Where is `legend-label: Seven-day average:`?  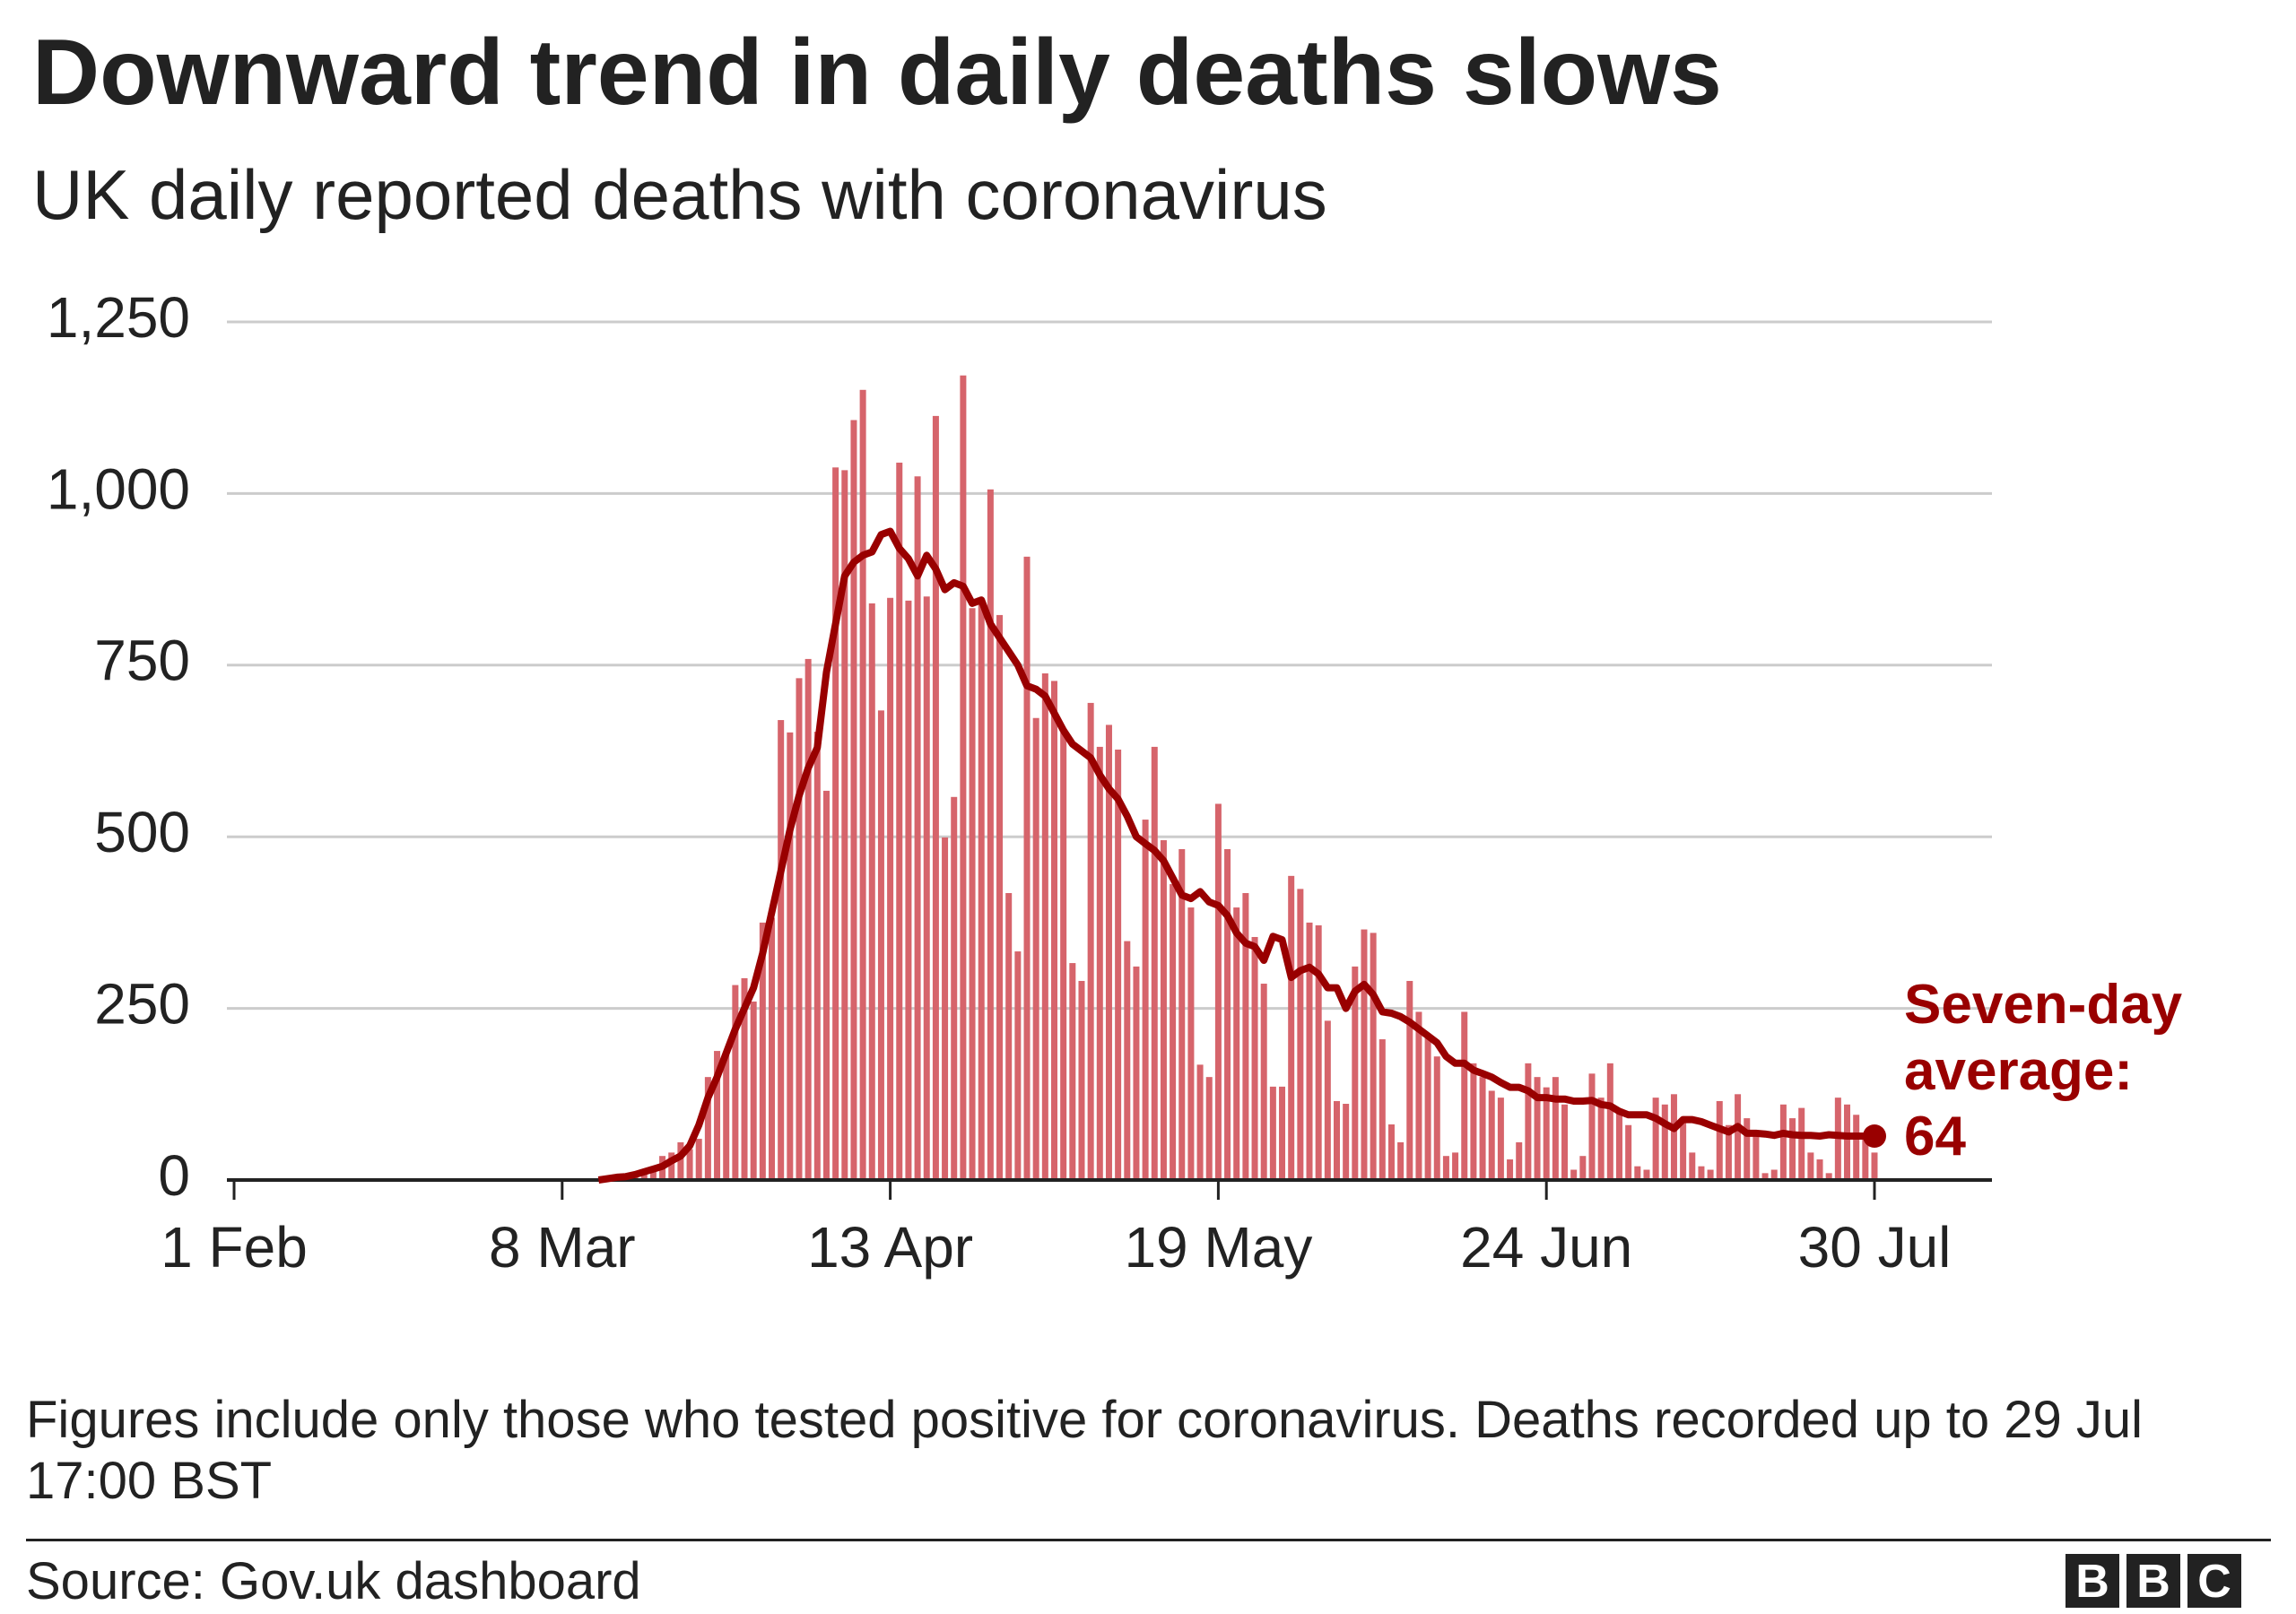
legend-label: Seven-day average: is located at coordinates (2043, 1038).